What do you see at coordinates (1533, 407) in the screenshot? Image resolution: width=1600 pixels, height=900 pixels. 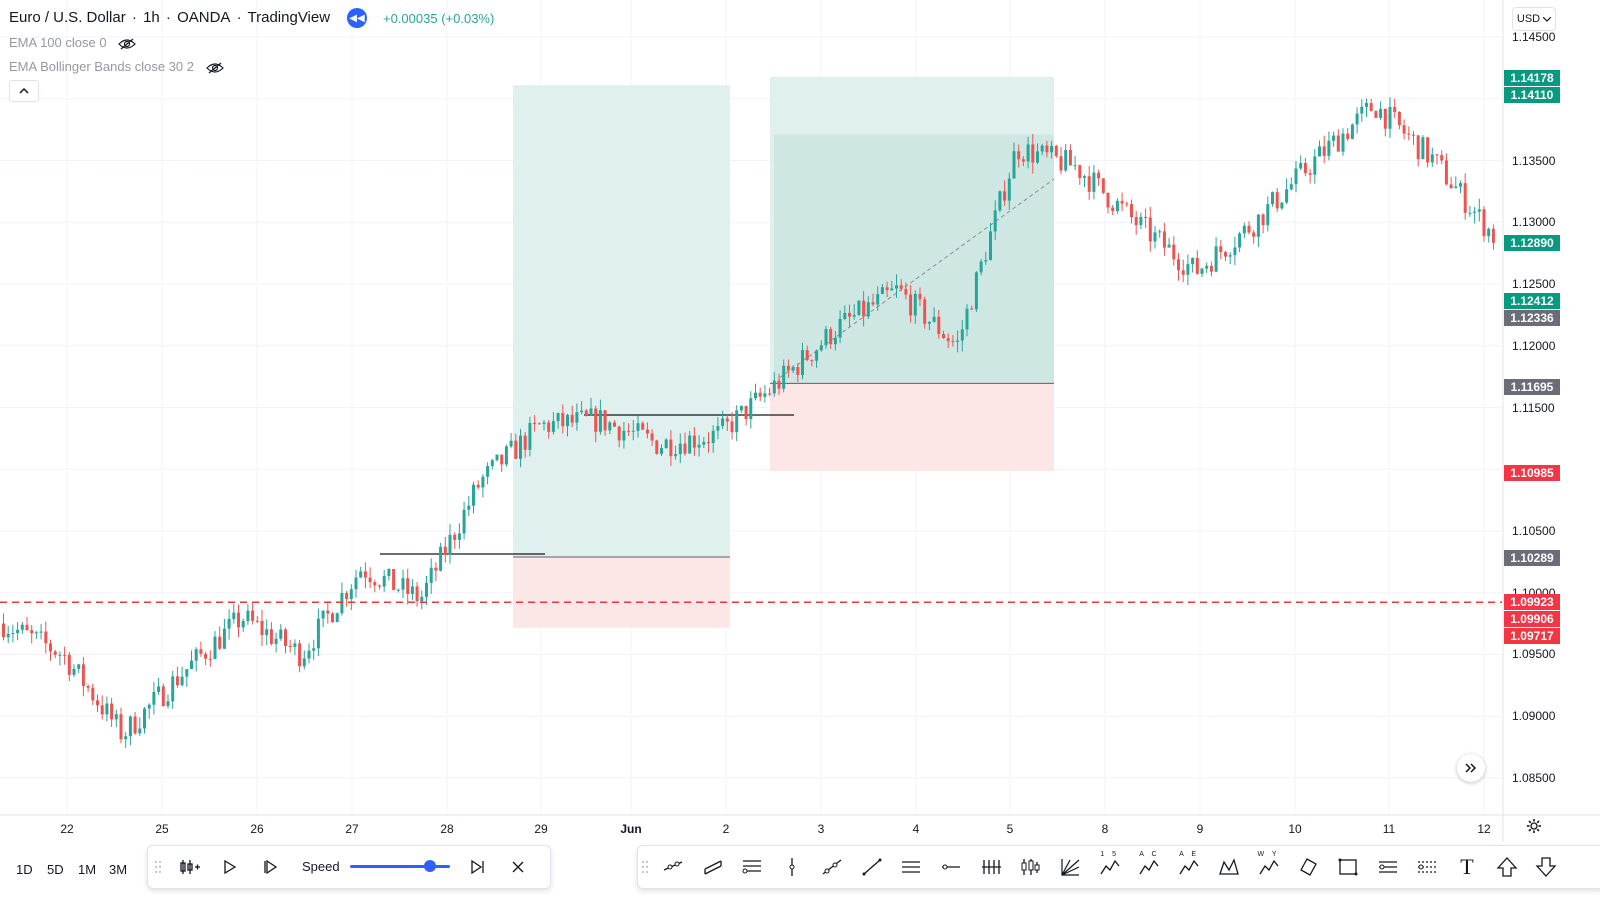 I see `price-tick-label: 1.11500` at bounding box center [1533, 407].